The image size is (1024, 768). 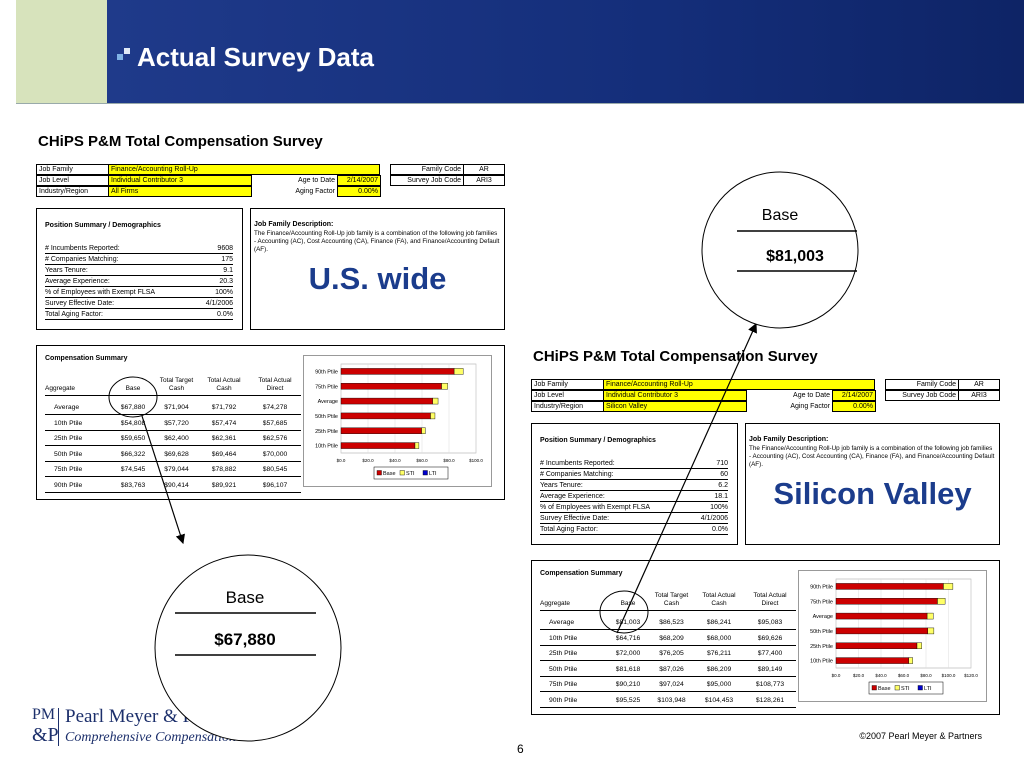 What do you see at coordinates (823, 617) in the screenshot?
I see `y-tick-label: Average` at bounding box center [823, 617].